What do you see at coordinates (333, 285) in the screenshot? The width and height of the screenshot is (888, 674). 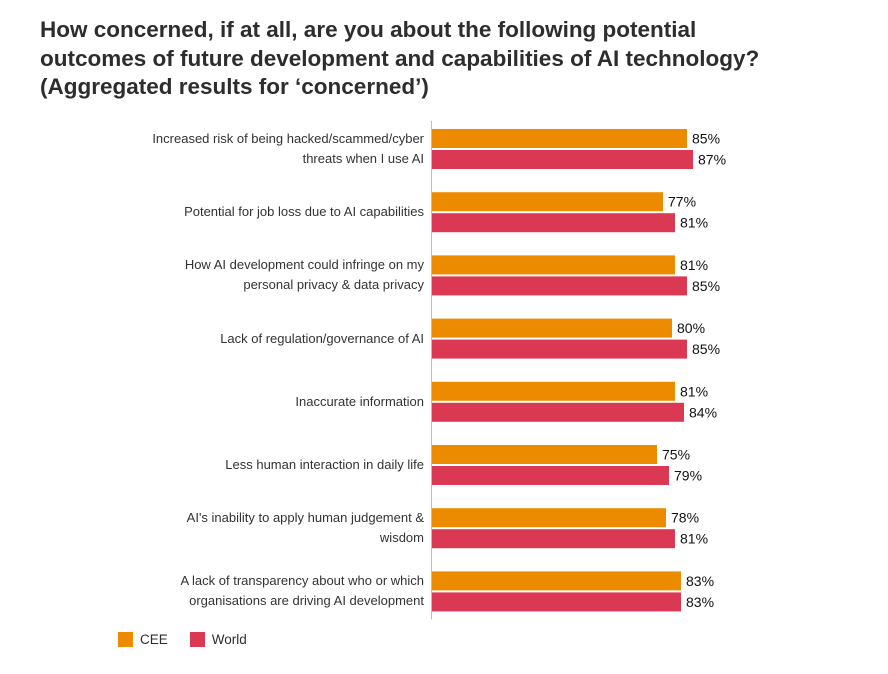 I see `category-label-line: personal privacy & data privacy` at bounding box center [333, 285].